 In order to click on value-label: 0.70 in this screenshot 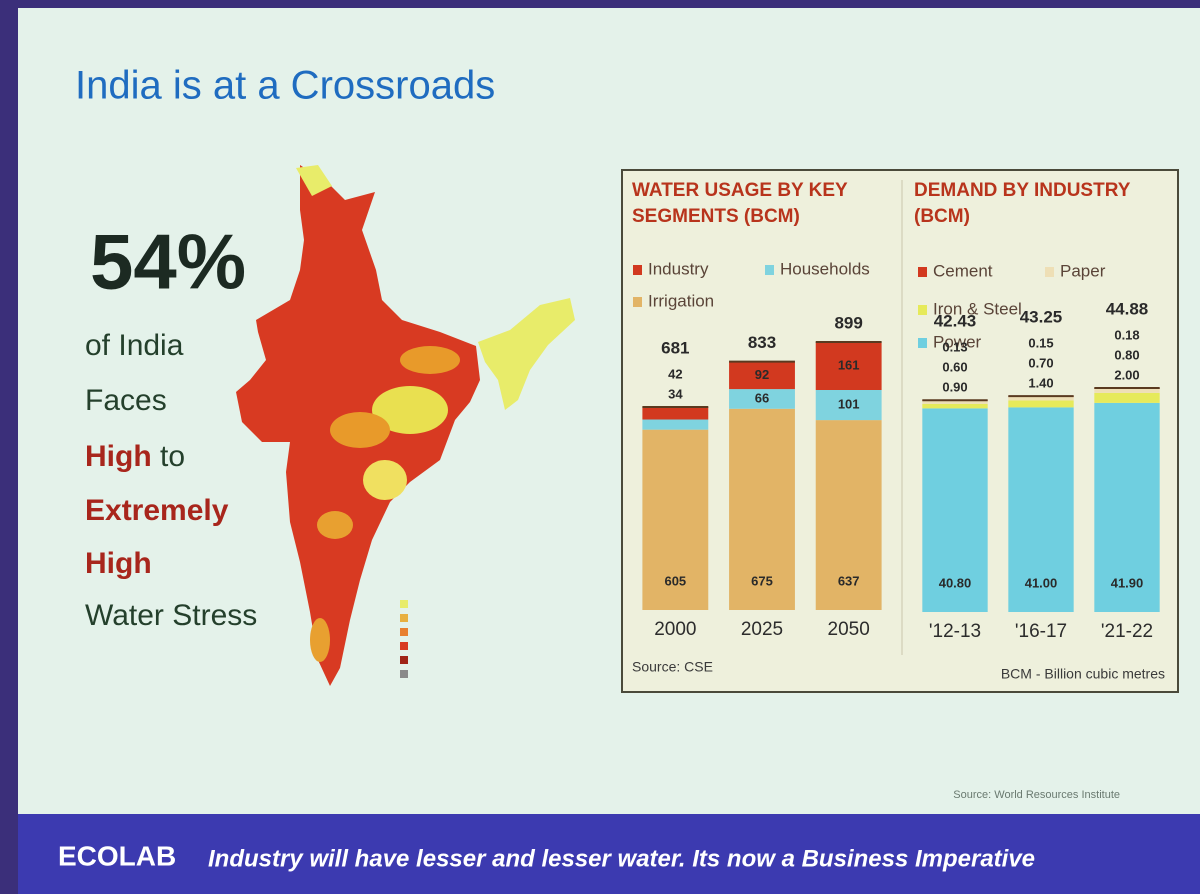, I will do `click(1040, 363)`.